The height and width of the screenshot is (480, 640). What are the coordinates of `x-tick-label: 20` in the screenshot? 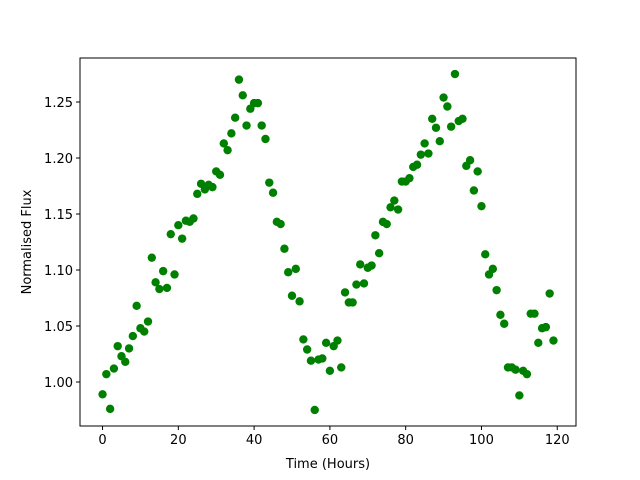 It's located at (178, 440).